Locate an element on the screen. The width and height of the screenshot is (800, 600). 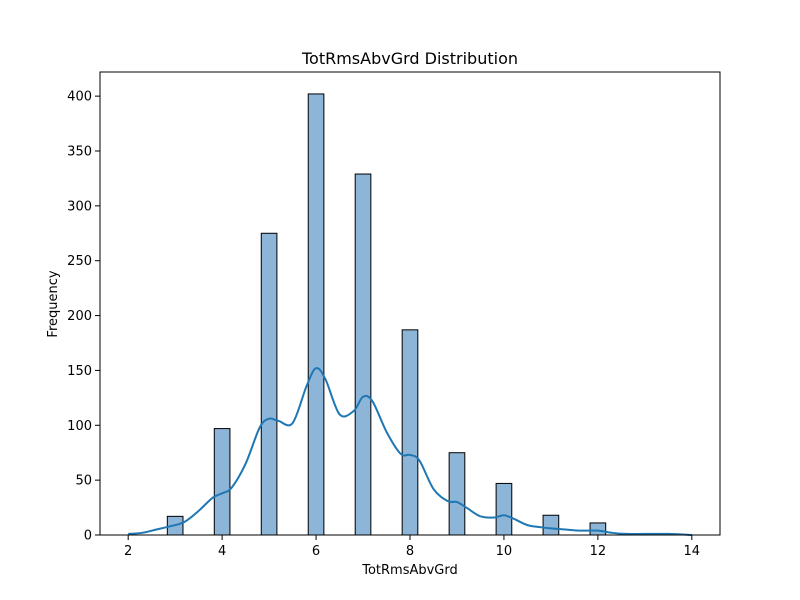
y-tick-label: 0 is located at coordinates (88, 536).